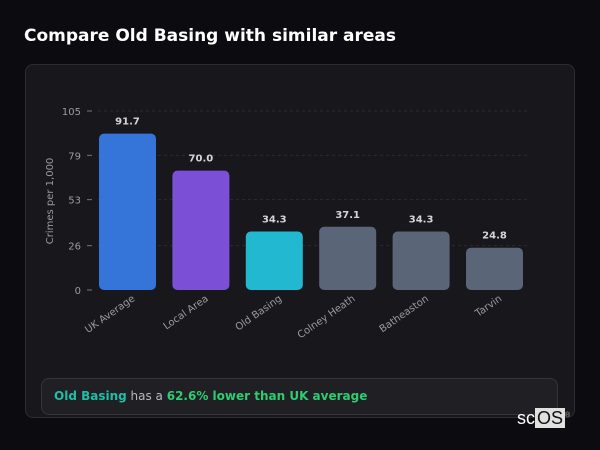 The width and height of the screenshot is (600, 450). What do you see at coordinates (550, 418) in the screenshot?
I see `logo-os: OS` at bounding box center [550, 418].